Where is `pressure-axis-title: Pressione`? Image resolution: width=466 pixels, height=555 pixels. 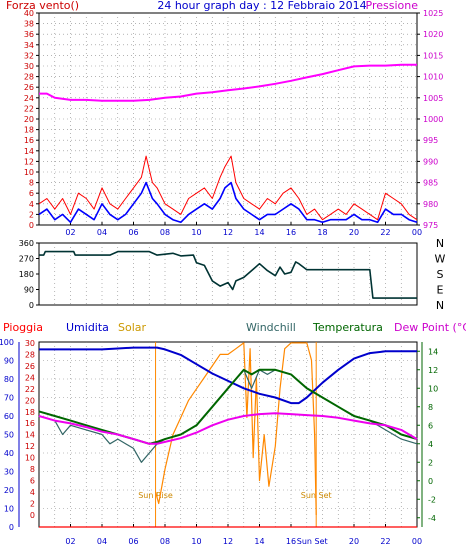 pressure-axis-title: Pressione is located at coordinates (392, 6).